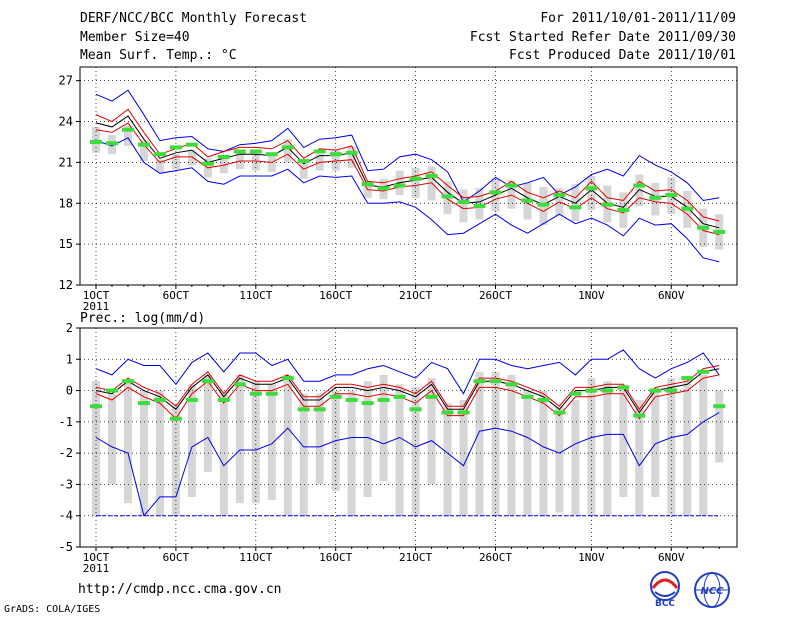 This screenshot has height=618, width=800. Describe the element at coordinates (66, 484) in the screenshot. I see `prec-ytick-label: -3` at that location.